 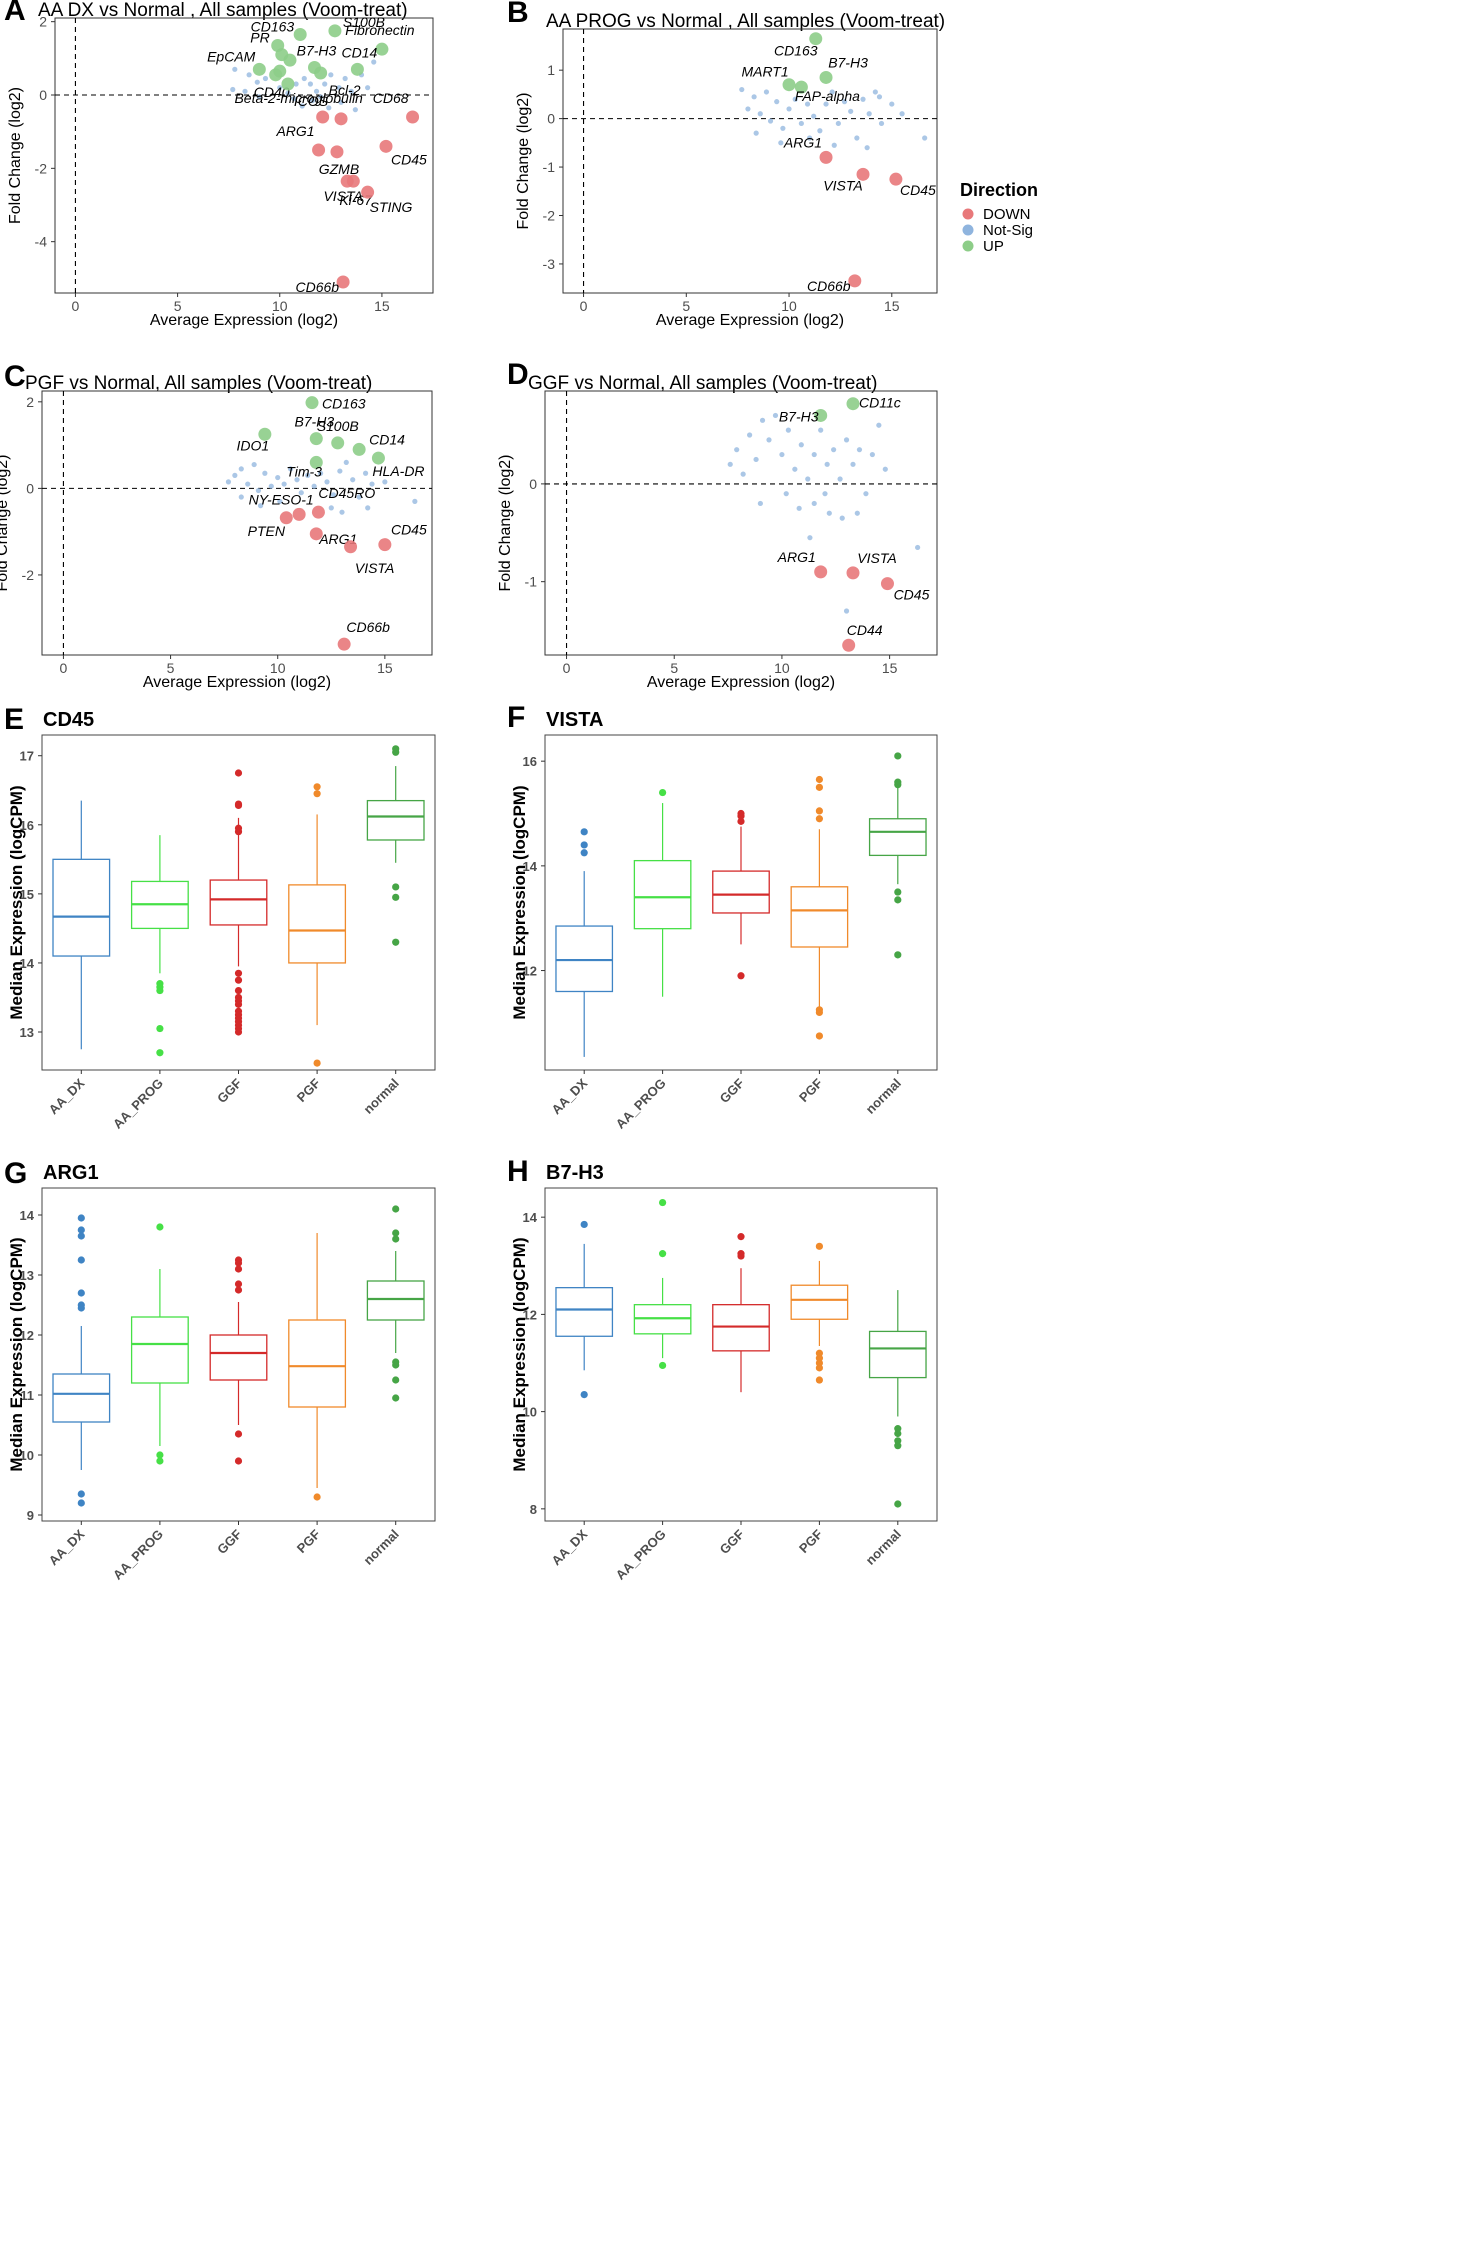 I want to click on panel-title: CD45, so click(x=68, y=720).